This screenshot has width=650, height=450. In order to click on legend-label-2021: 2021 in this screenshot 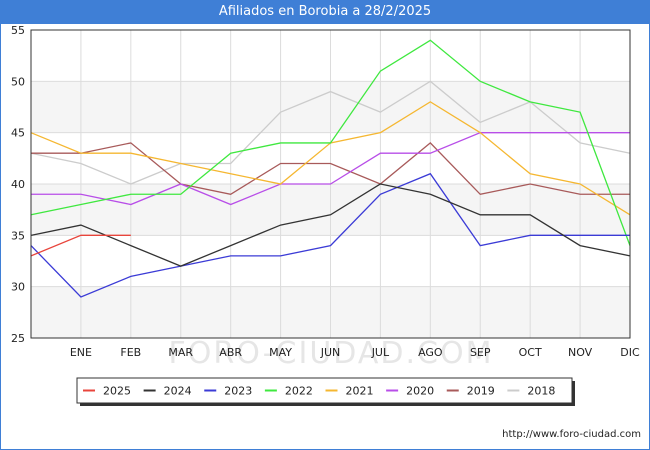, I will do `click(360, 391)`.